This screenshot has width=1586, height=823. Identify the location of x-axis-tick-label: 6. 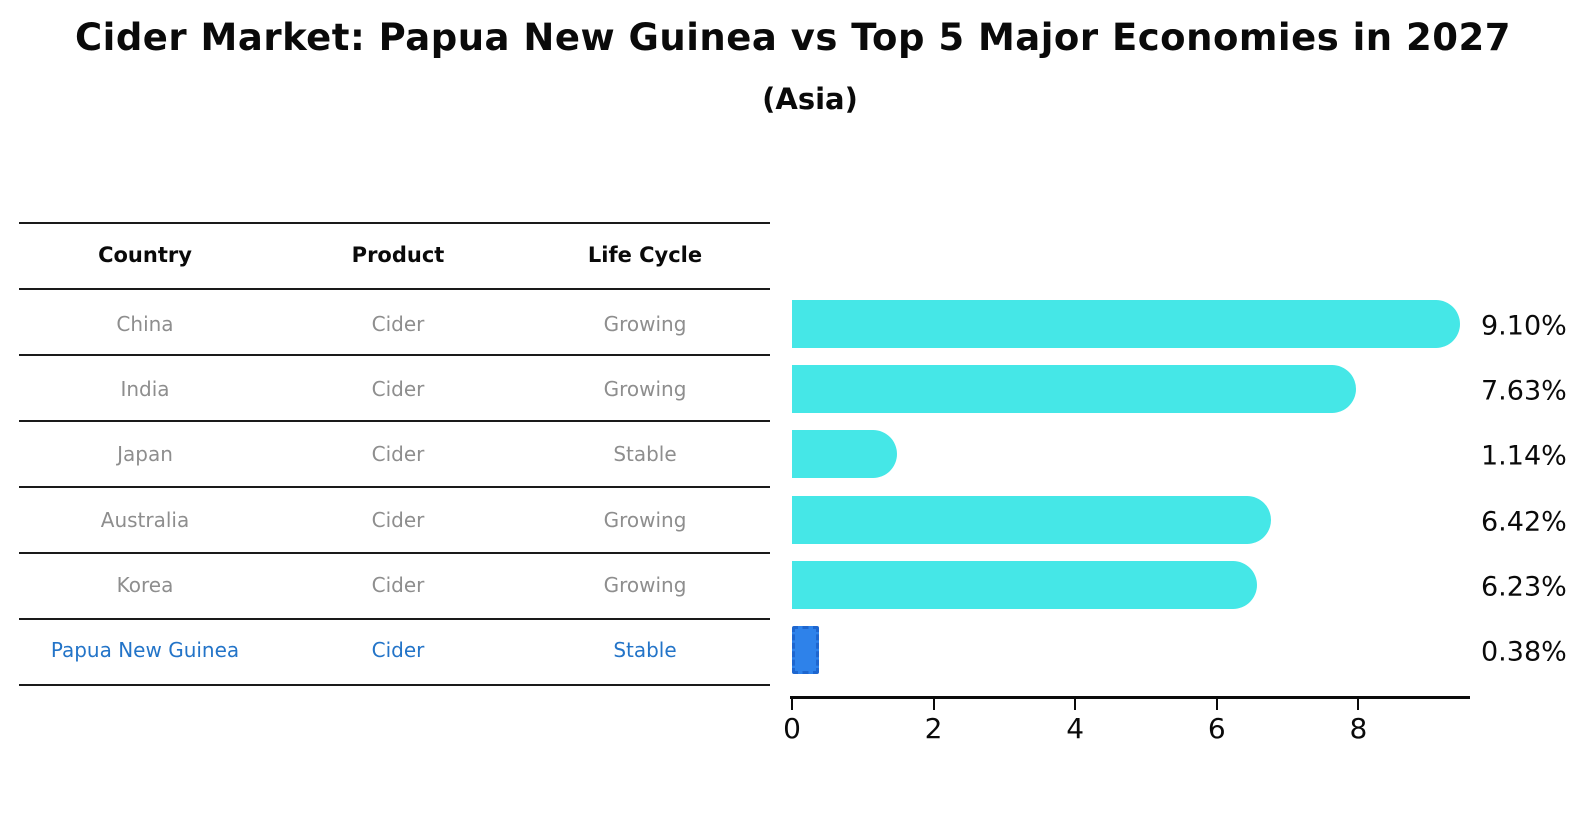
(1216, 728).